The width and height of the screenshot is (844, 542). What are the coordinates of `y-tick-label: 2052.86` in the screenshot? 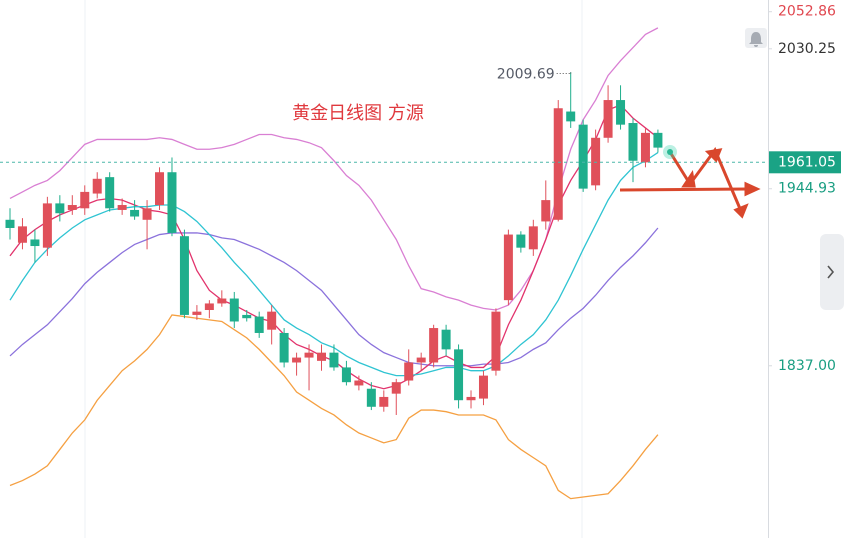 It's located at (807, 12).